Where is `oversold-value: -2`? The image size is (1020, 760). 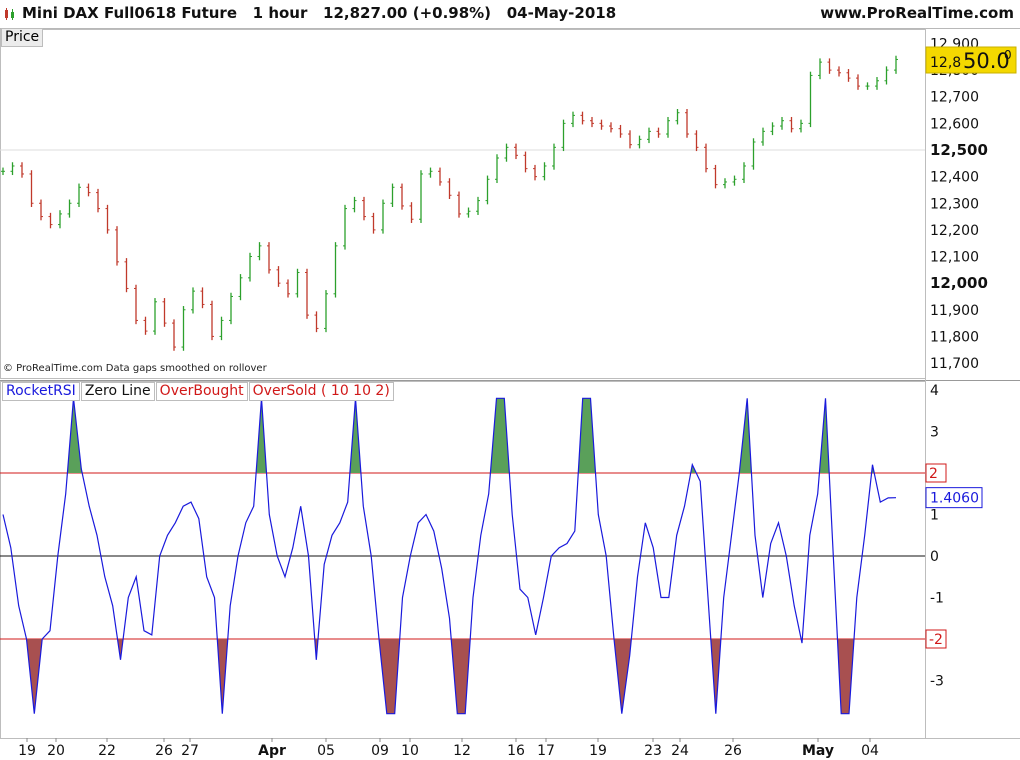 oversold-value: -2 is located at coordinates (936, 640).